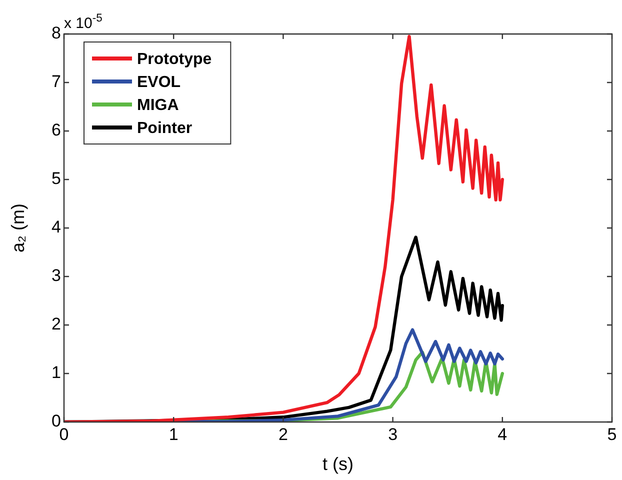 This screenshot has width=622, height=480. What do you see at coordinates (56, 421) in the screenshot?
I see `y-tick-label: 0` at bounding box center [56, 421].